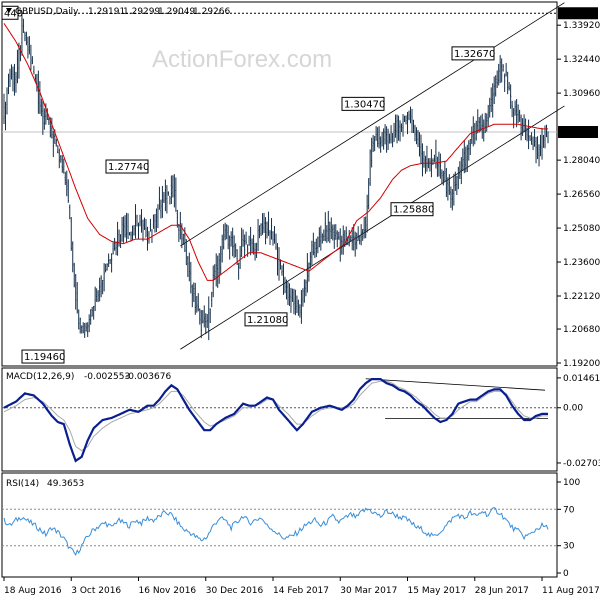  What do you see at coordinates (581, 94) in the screenshot?
I see `price-y-tick-label: 1.30960` at bounding box center [581, 94].